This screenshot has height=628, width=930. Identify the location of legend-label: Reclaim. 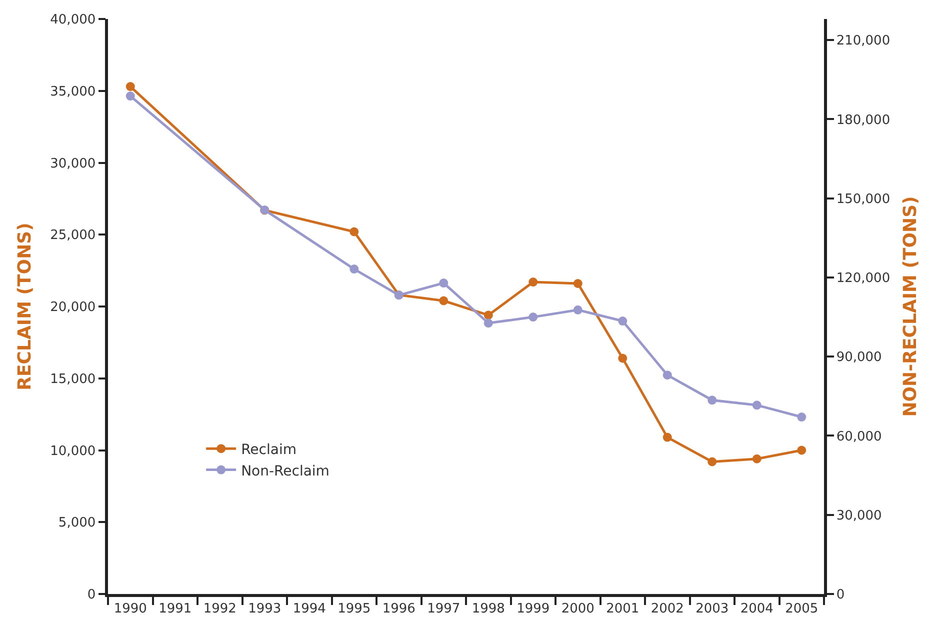
(268, 450).